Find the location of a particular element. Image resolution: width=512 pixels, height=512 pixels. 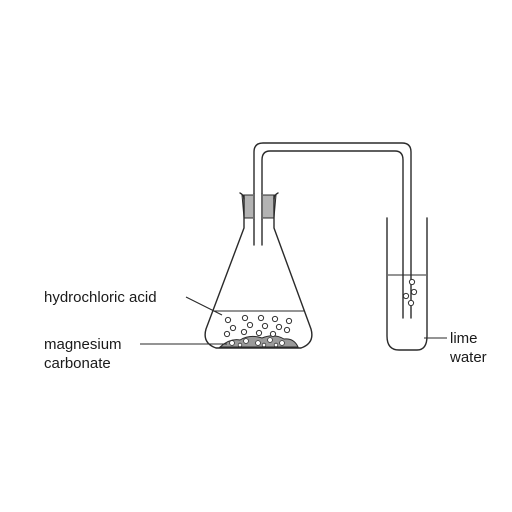

water-label: water is located at coordinates (468, 357).